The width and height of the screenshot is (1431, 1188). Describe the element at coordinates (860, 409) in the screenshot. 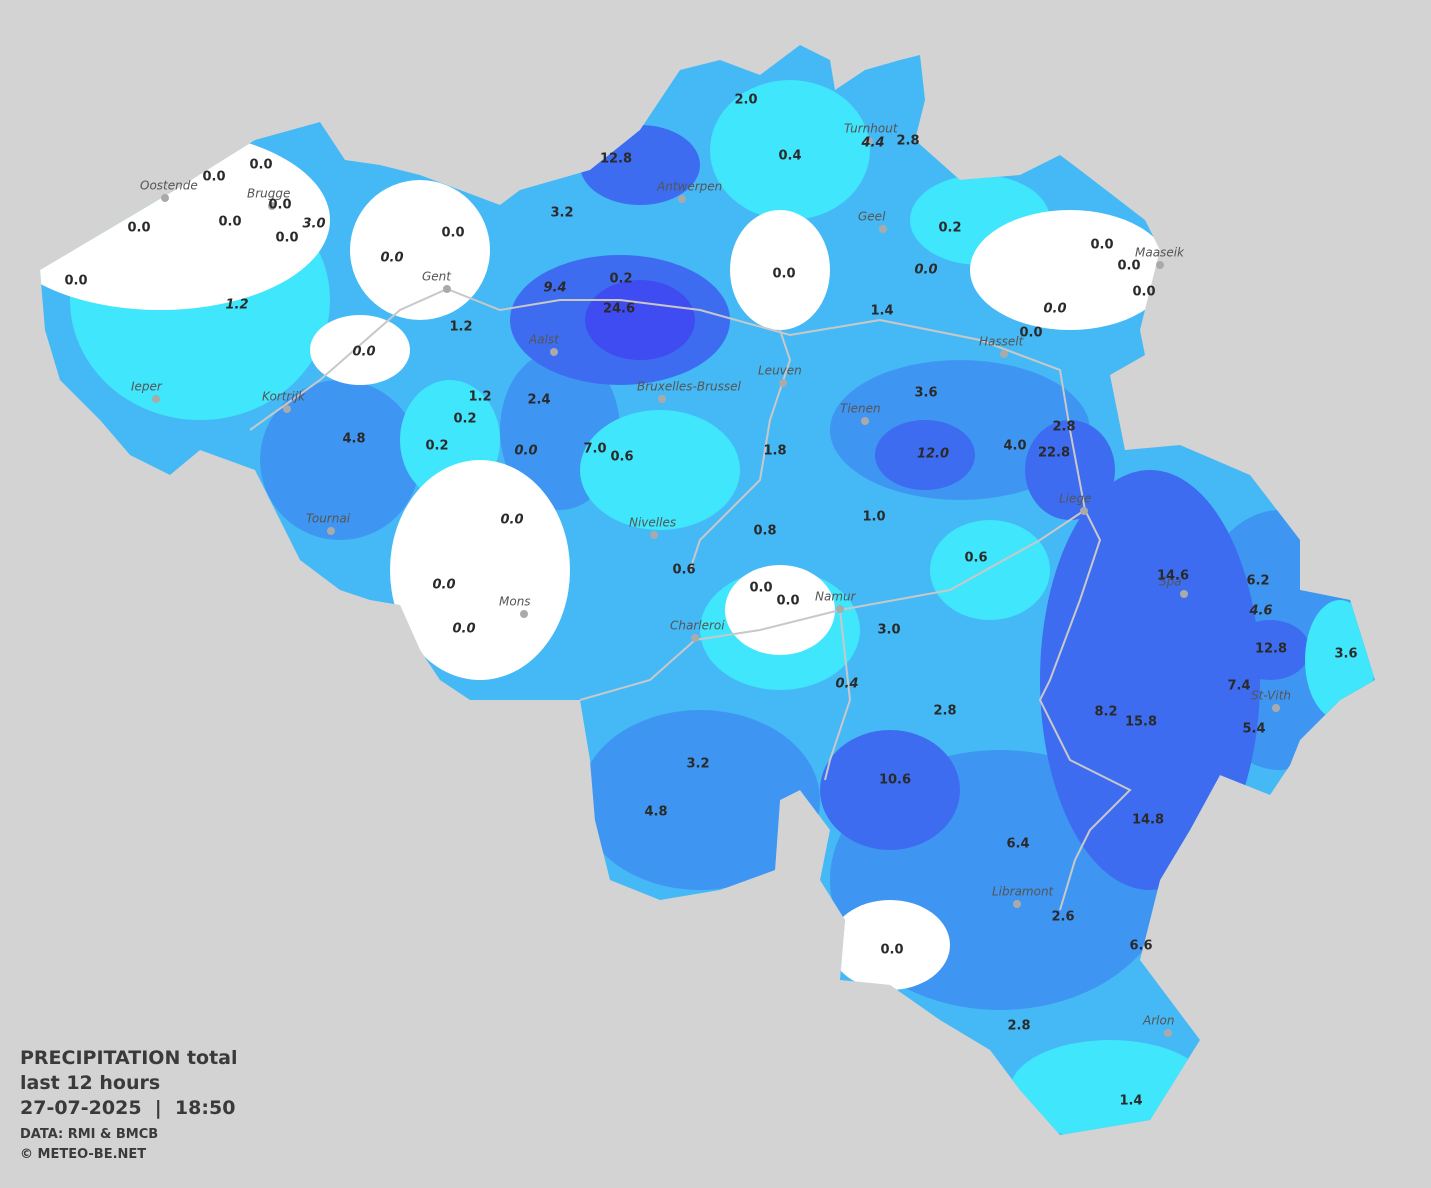

I see `city-name: Tienen` at that location.